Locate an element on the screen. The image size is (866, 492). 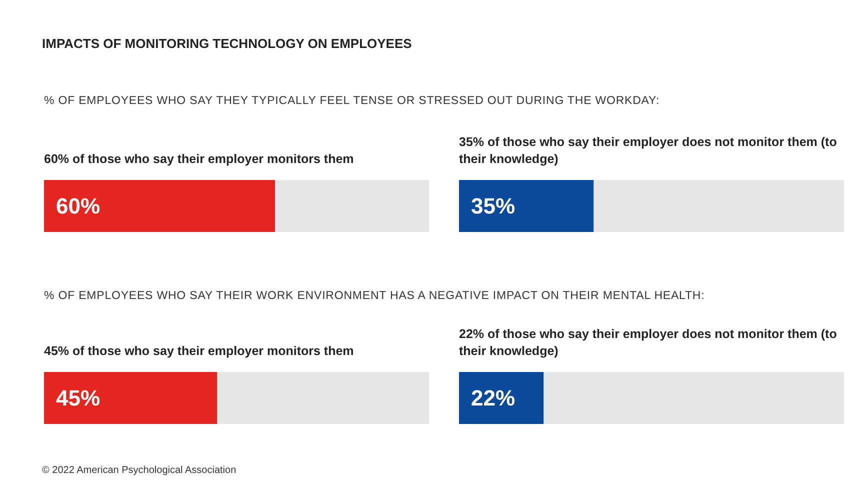
text: 22% of those who say their employer does not monitor them (to their knowledge) is located at coordinates (648, 343).